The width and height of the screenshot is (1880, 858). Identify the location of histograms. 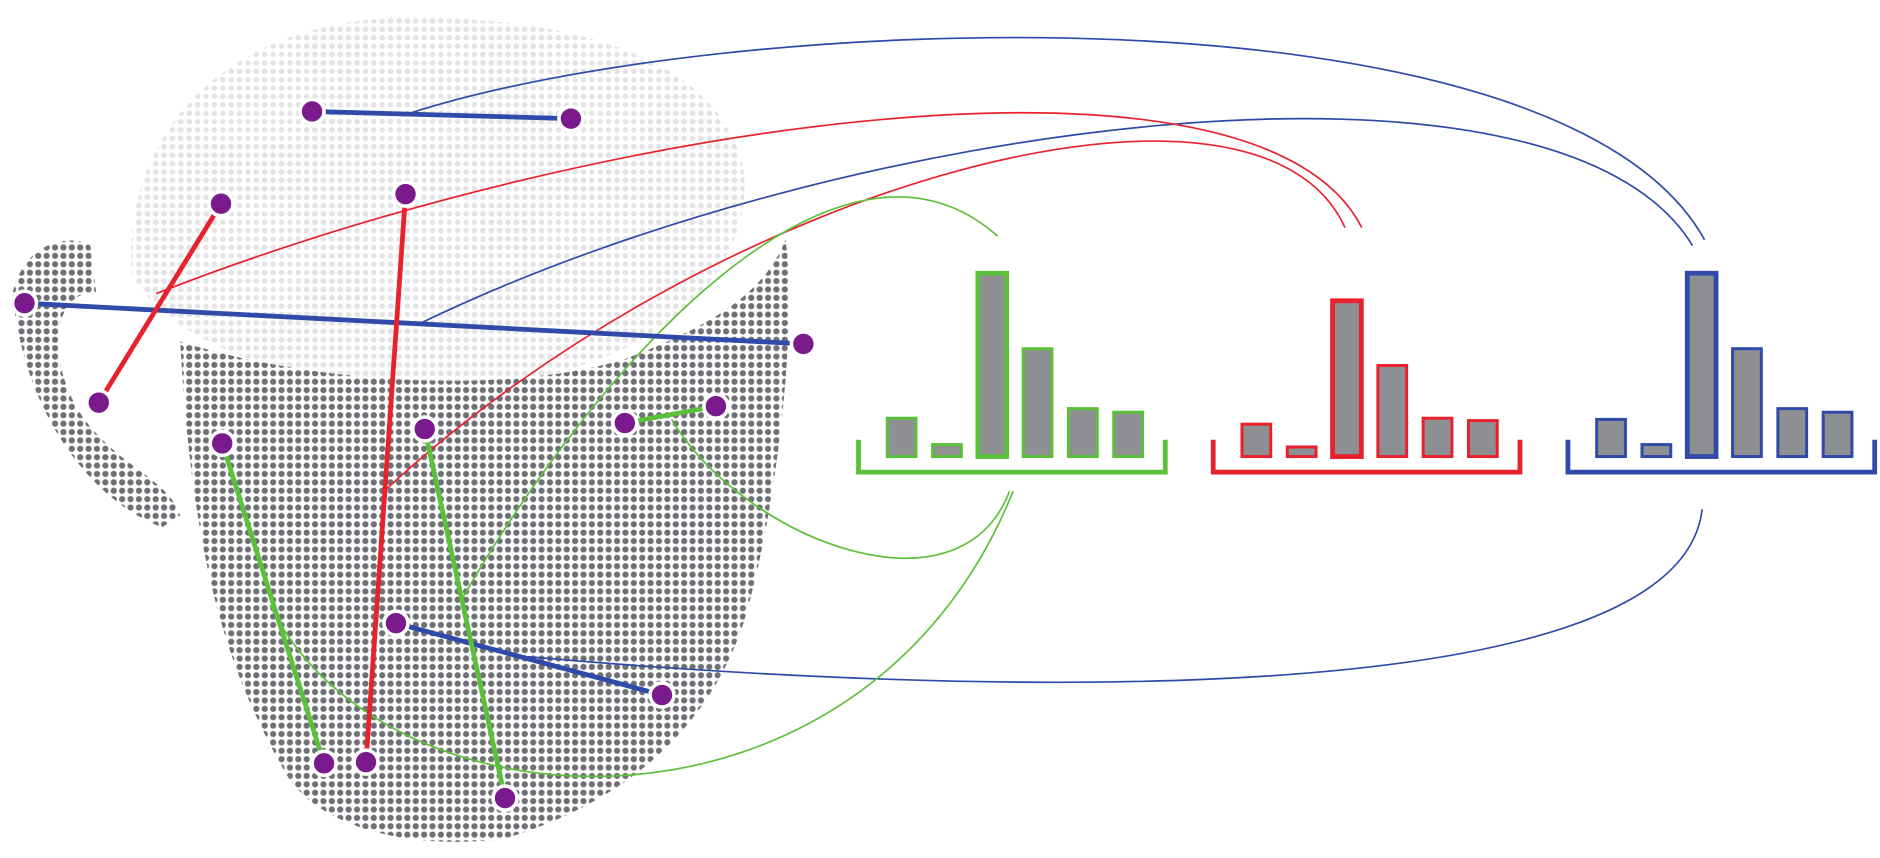
(1367, 372).